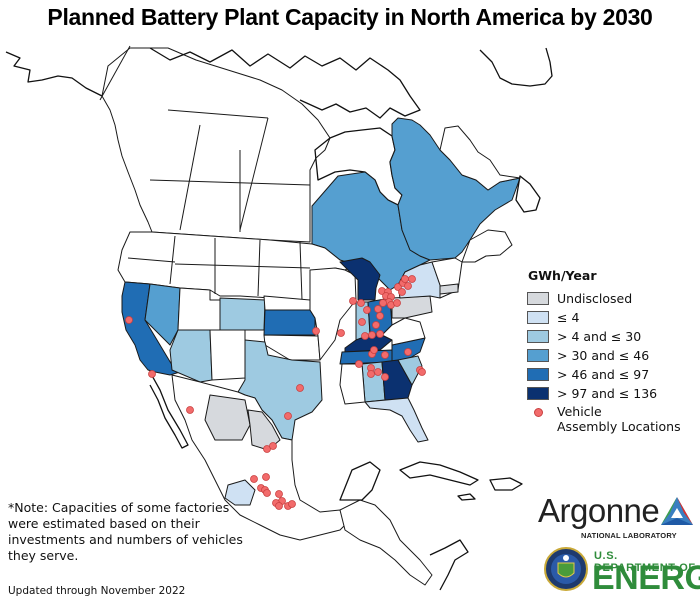 The width and height of the screenshot is (700, 603). What do you see at coordinates (613, 317) in the screenshot?
I see `legend-item-le-4: ≤ 4` at bounding box center [613, 317].